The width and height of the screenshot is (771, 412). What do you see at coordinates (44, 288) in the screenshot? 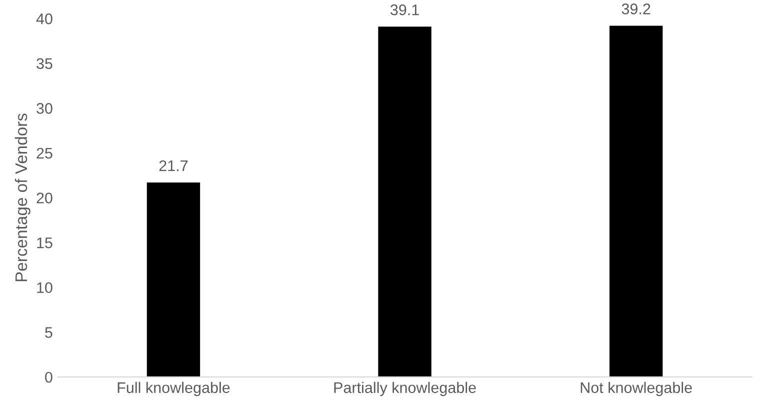
I see `y-tick-label: 10` at bounding box center [44, 288].